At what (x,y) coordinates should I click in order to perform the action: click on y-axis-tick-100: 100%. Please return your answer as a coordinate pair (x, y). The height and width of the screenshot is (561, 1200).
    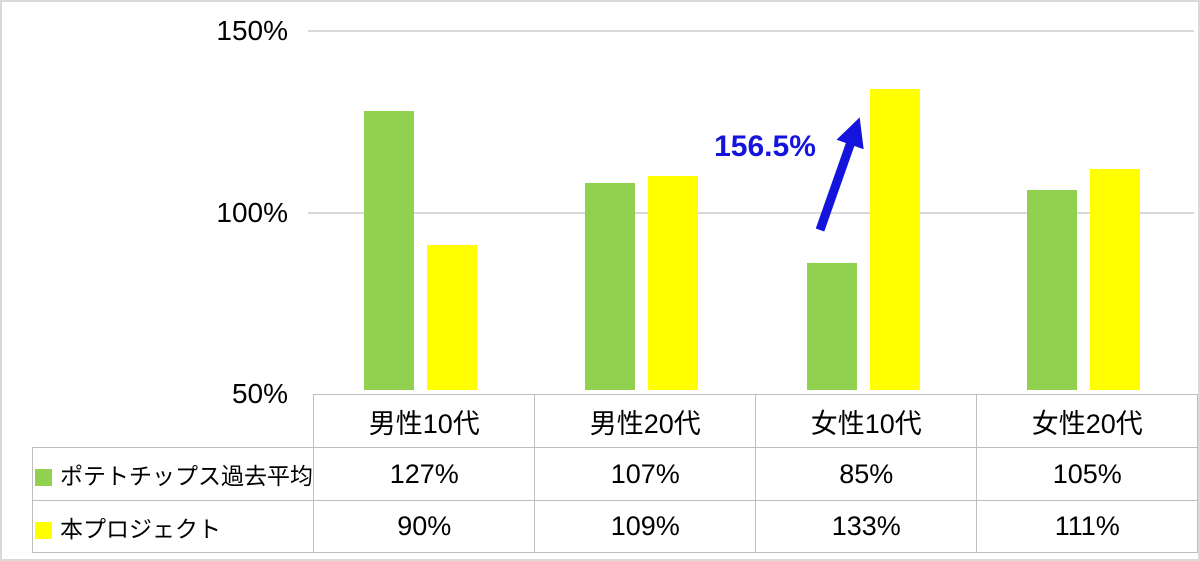
    Looking at the image, I should click on (252, 212).